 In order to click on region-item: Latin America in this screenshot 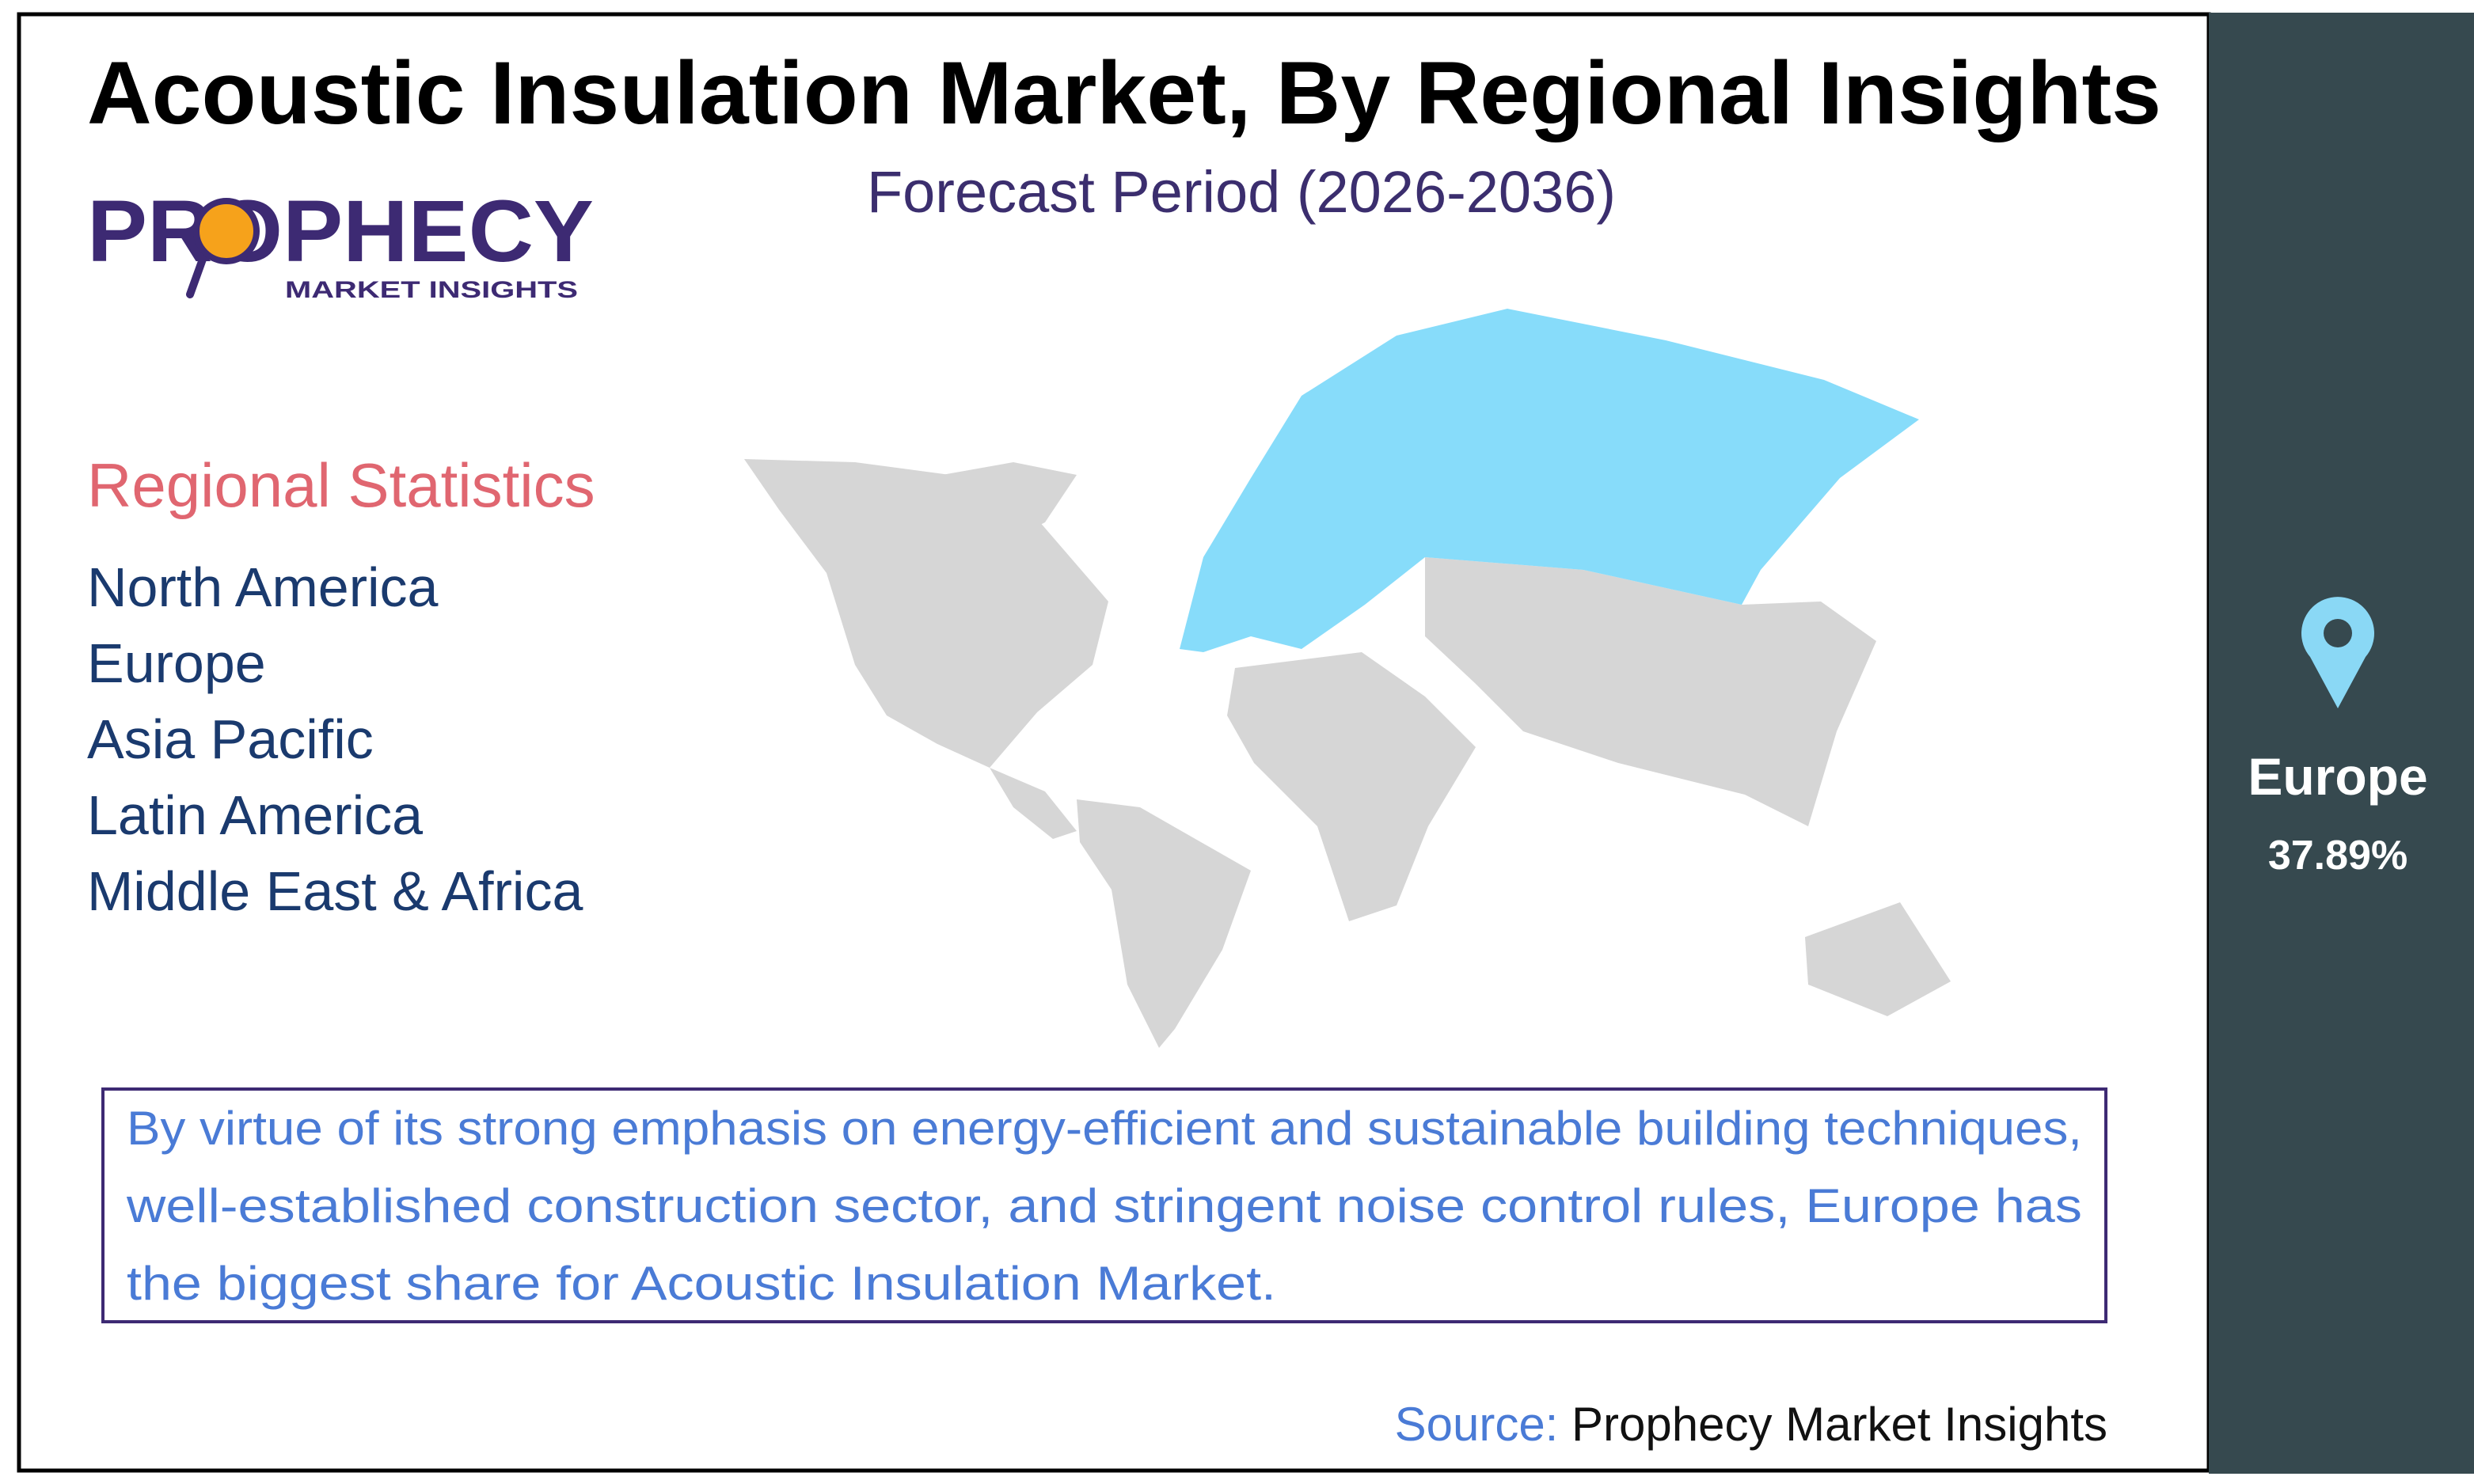, I will do `click(255, 815)`.